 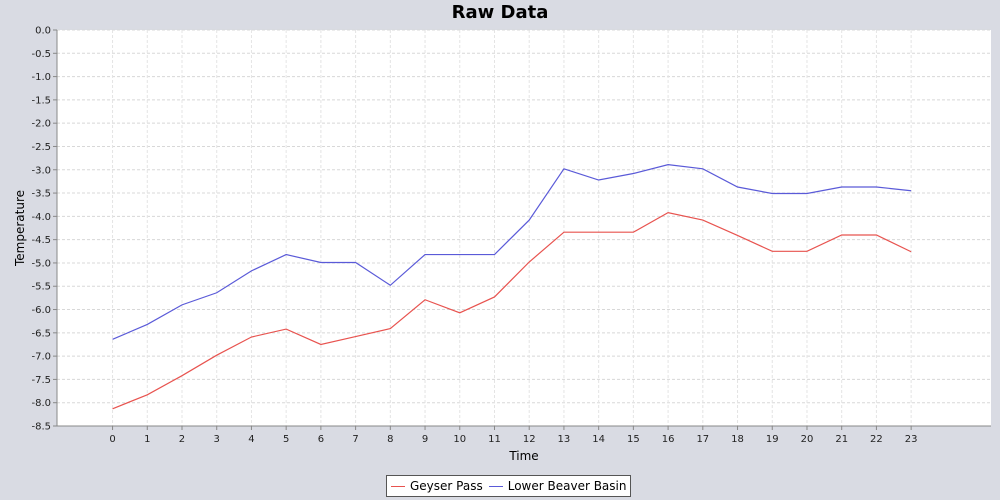 I want to click on x-tick-label: 9, so click(x=425, y=439).